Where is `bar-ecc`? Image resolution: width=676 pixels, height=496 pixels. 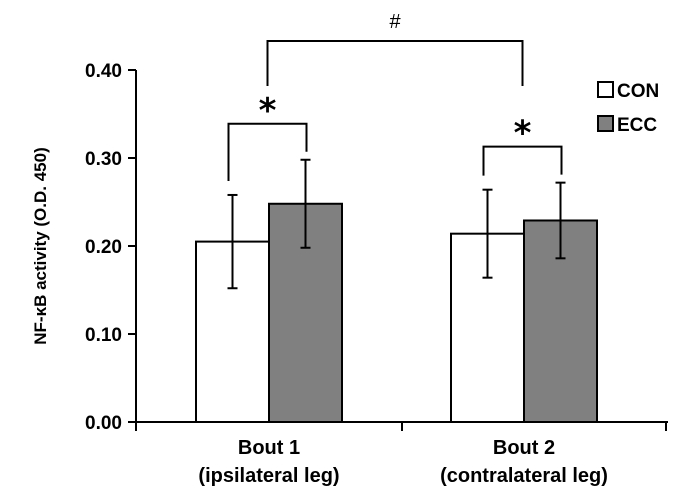 bar-ecc is located at coordinates (305, 312).